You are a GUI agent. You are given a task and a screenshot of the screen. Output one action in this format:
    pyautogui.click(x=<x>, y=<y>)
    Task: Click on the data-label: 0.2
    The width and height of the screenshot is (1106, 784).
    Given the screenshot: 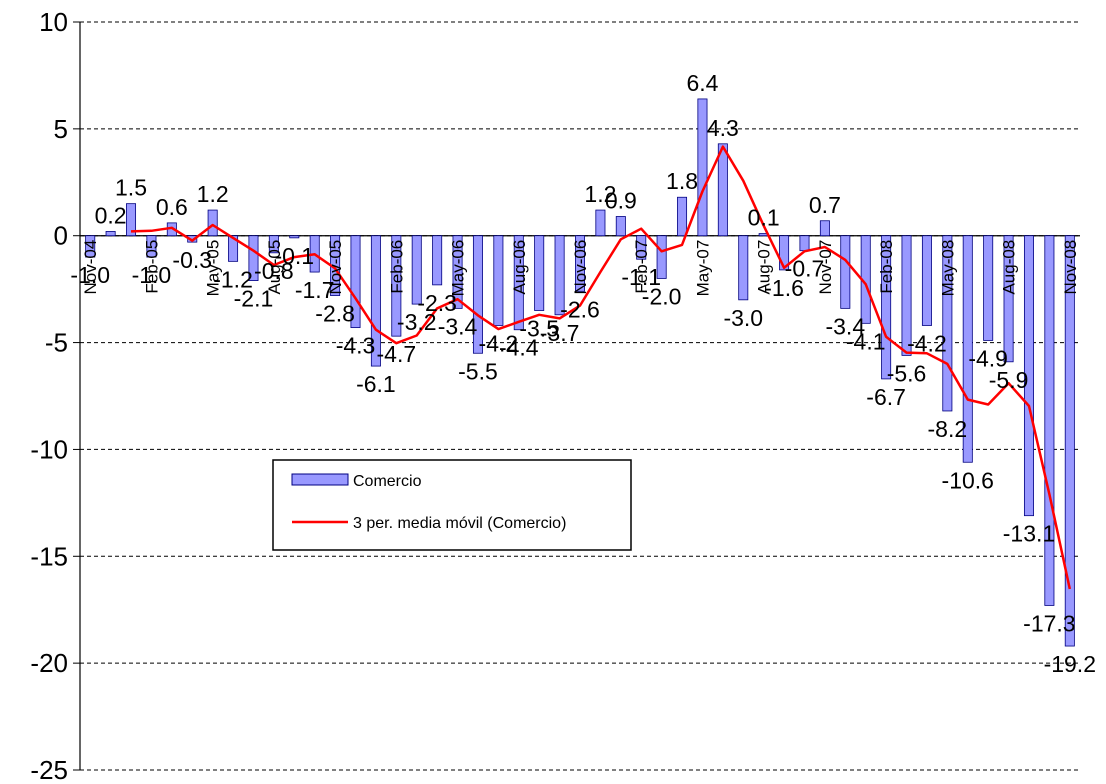 What is the action you would take?
    pyautogui.click(x=111, y=215)
    